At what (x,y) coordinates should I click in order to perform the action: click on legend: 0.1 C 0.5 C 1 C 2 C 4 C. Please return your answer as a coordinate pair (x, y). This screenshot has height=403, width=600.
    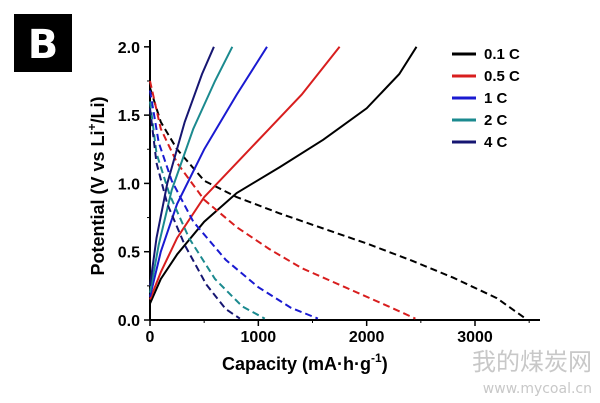
    Looking at the image, I should click on (486, 98).